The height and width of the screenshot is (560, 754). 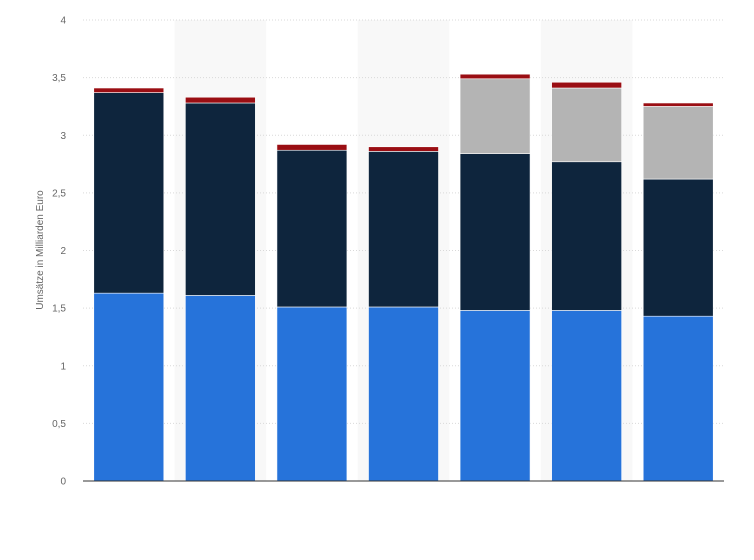 I want to click on y-tick-label: 0, so click(x=63, y=482).